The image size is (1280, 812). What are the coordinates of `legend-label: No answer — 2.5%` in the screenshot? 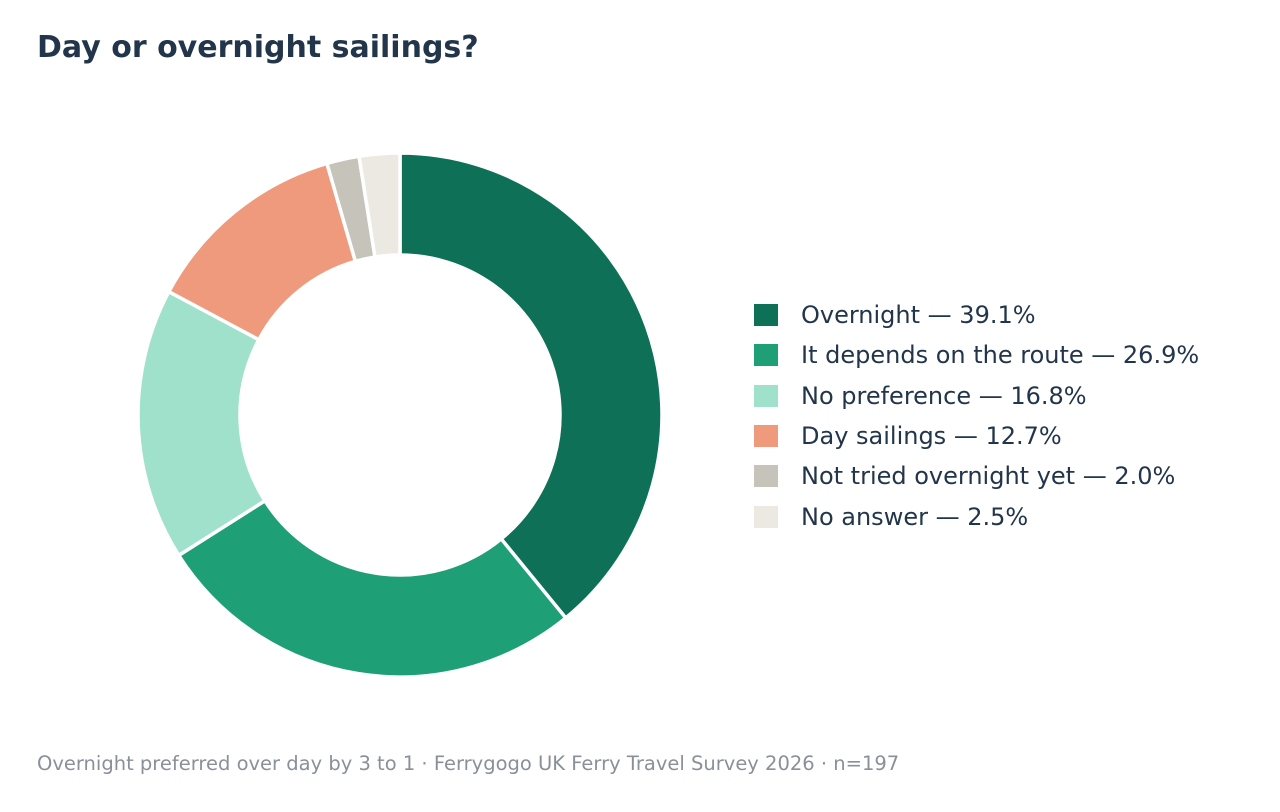 It's located at (915, 516).